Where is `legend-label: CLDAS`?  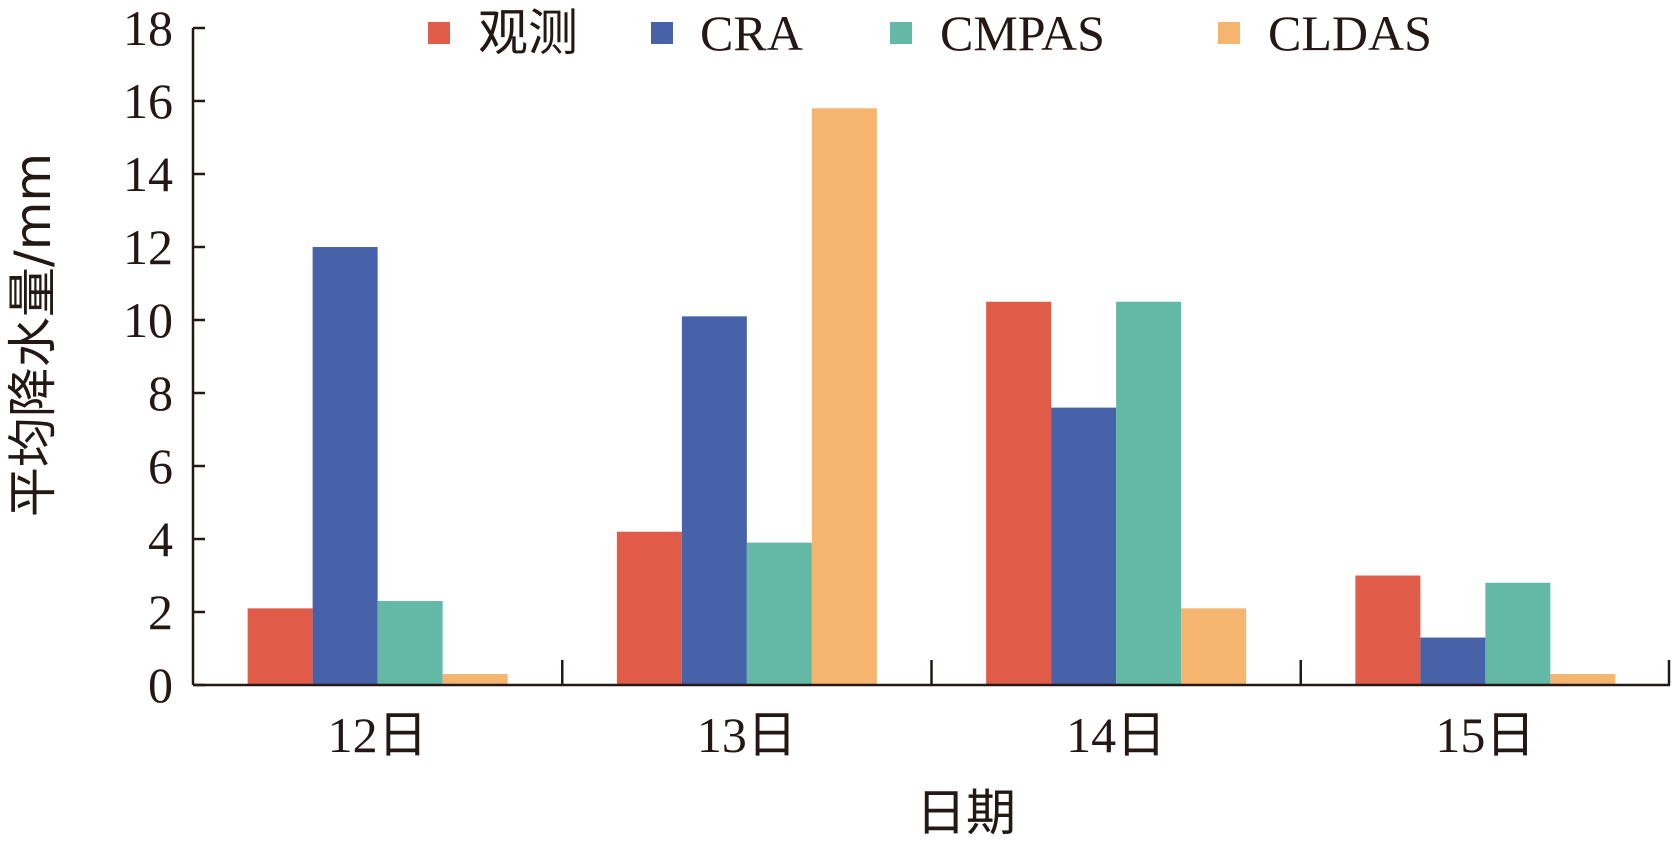 legend-label: CLDAS is located at coordinates (1350, 33).